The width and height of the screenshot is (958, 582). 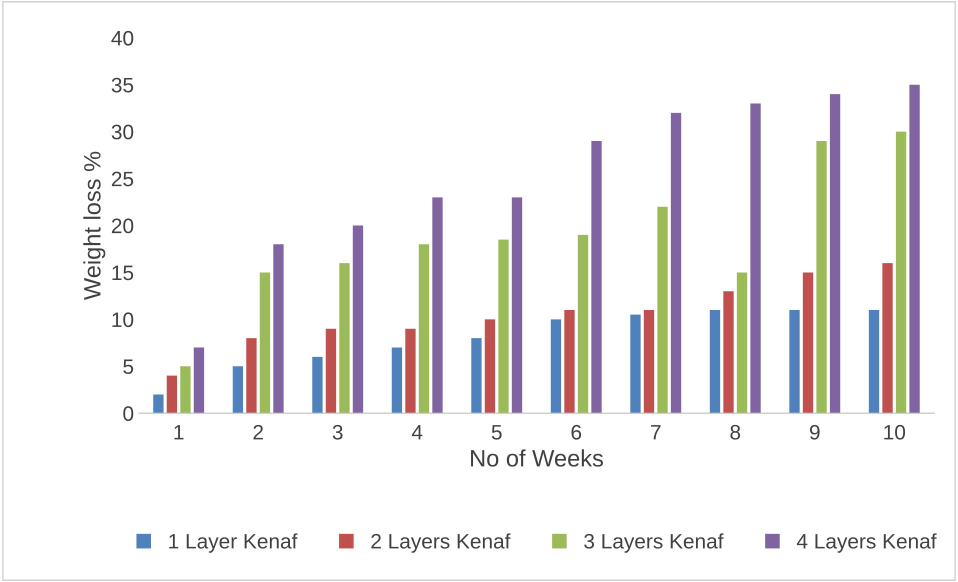 I want to click on y-tick-label: 10, so click(x=123, y=320).